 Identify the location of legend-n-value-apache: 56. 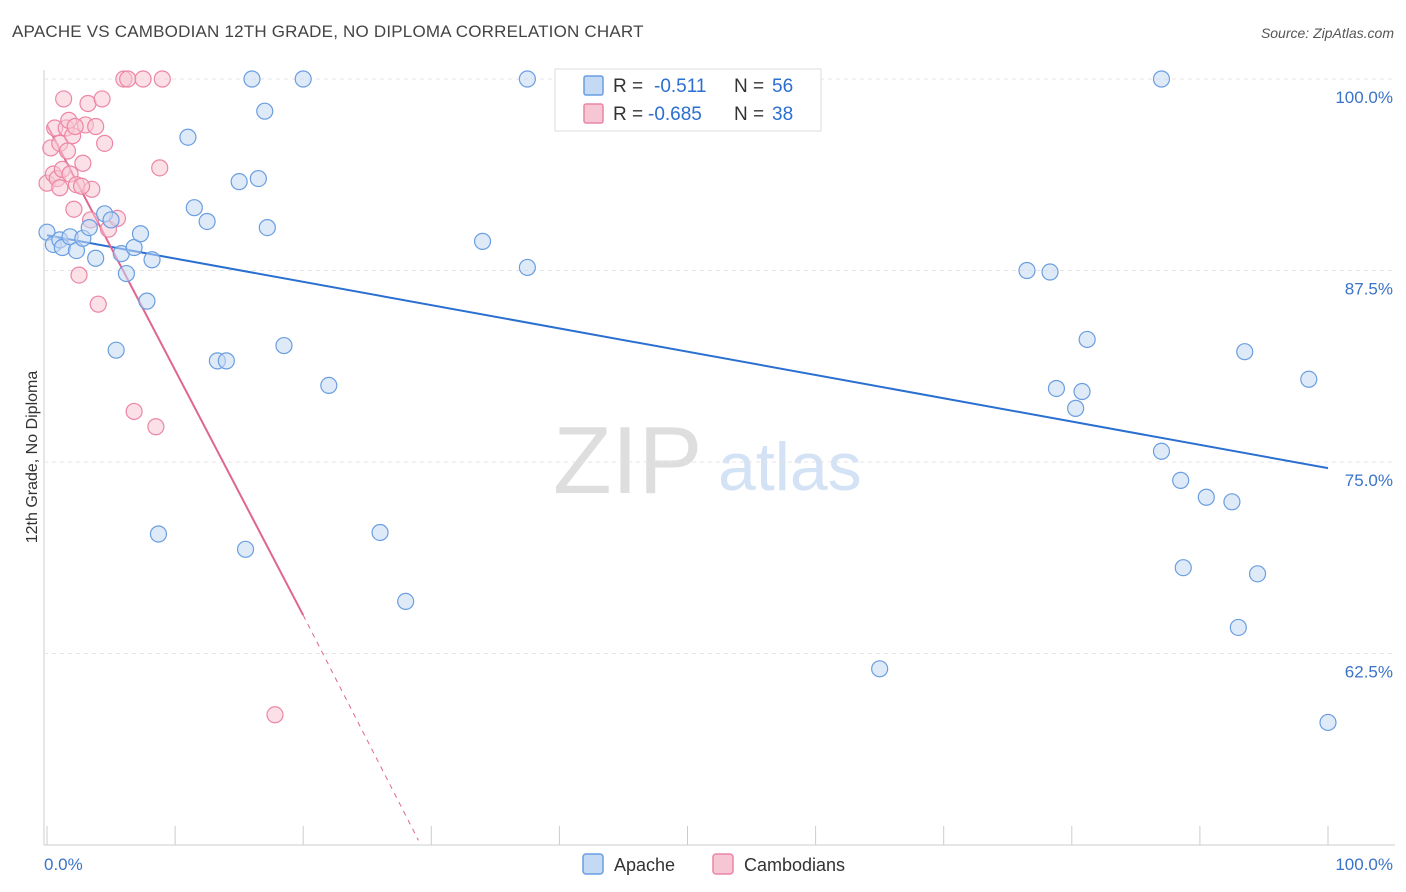
(782, 86).